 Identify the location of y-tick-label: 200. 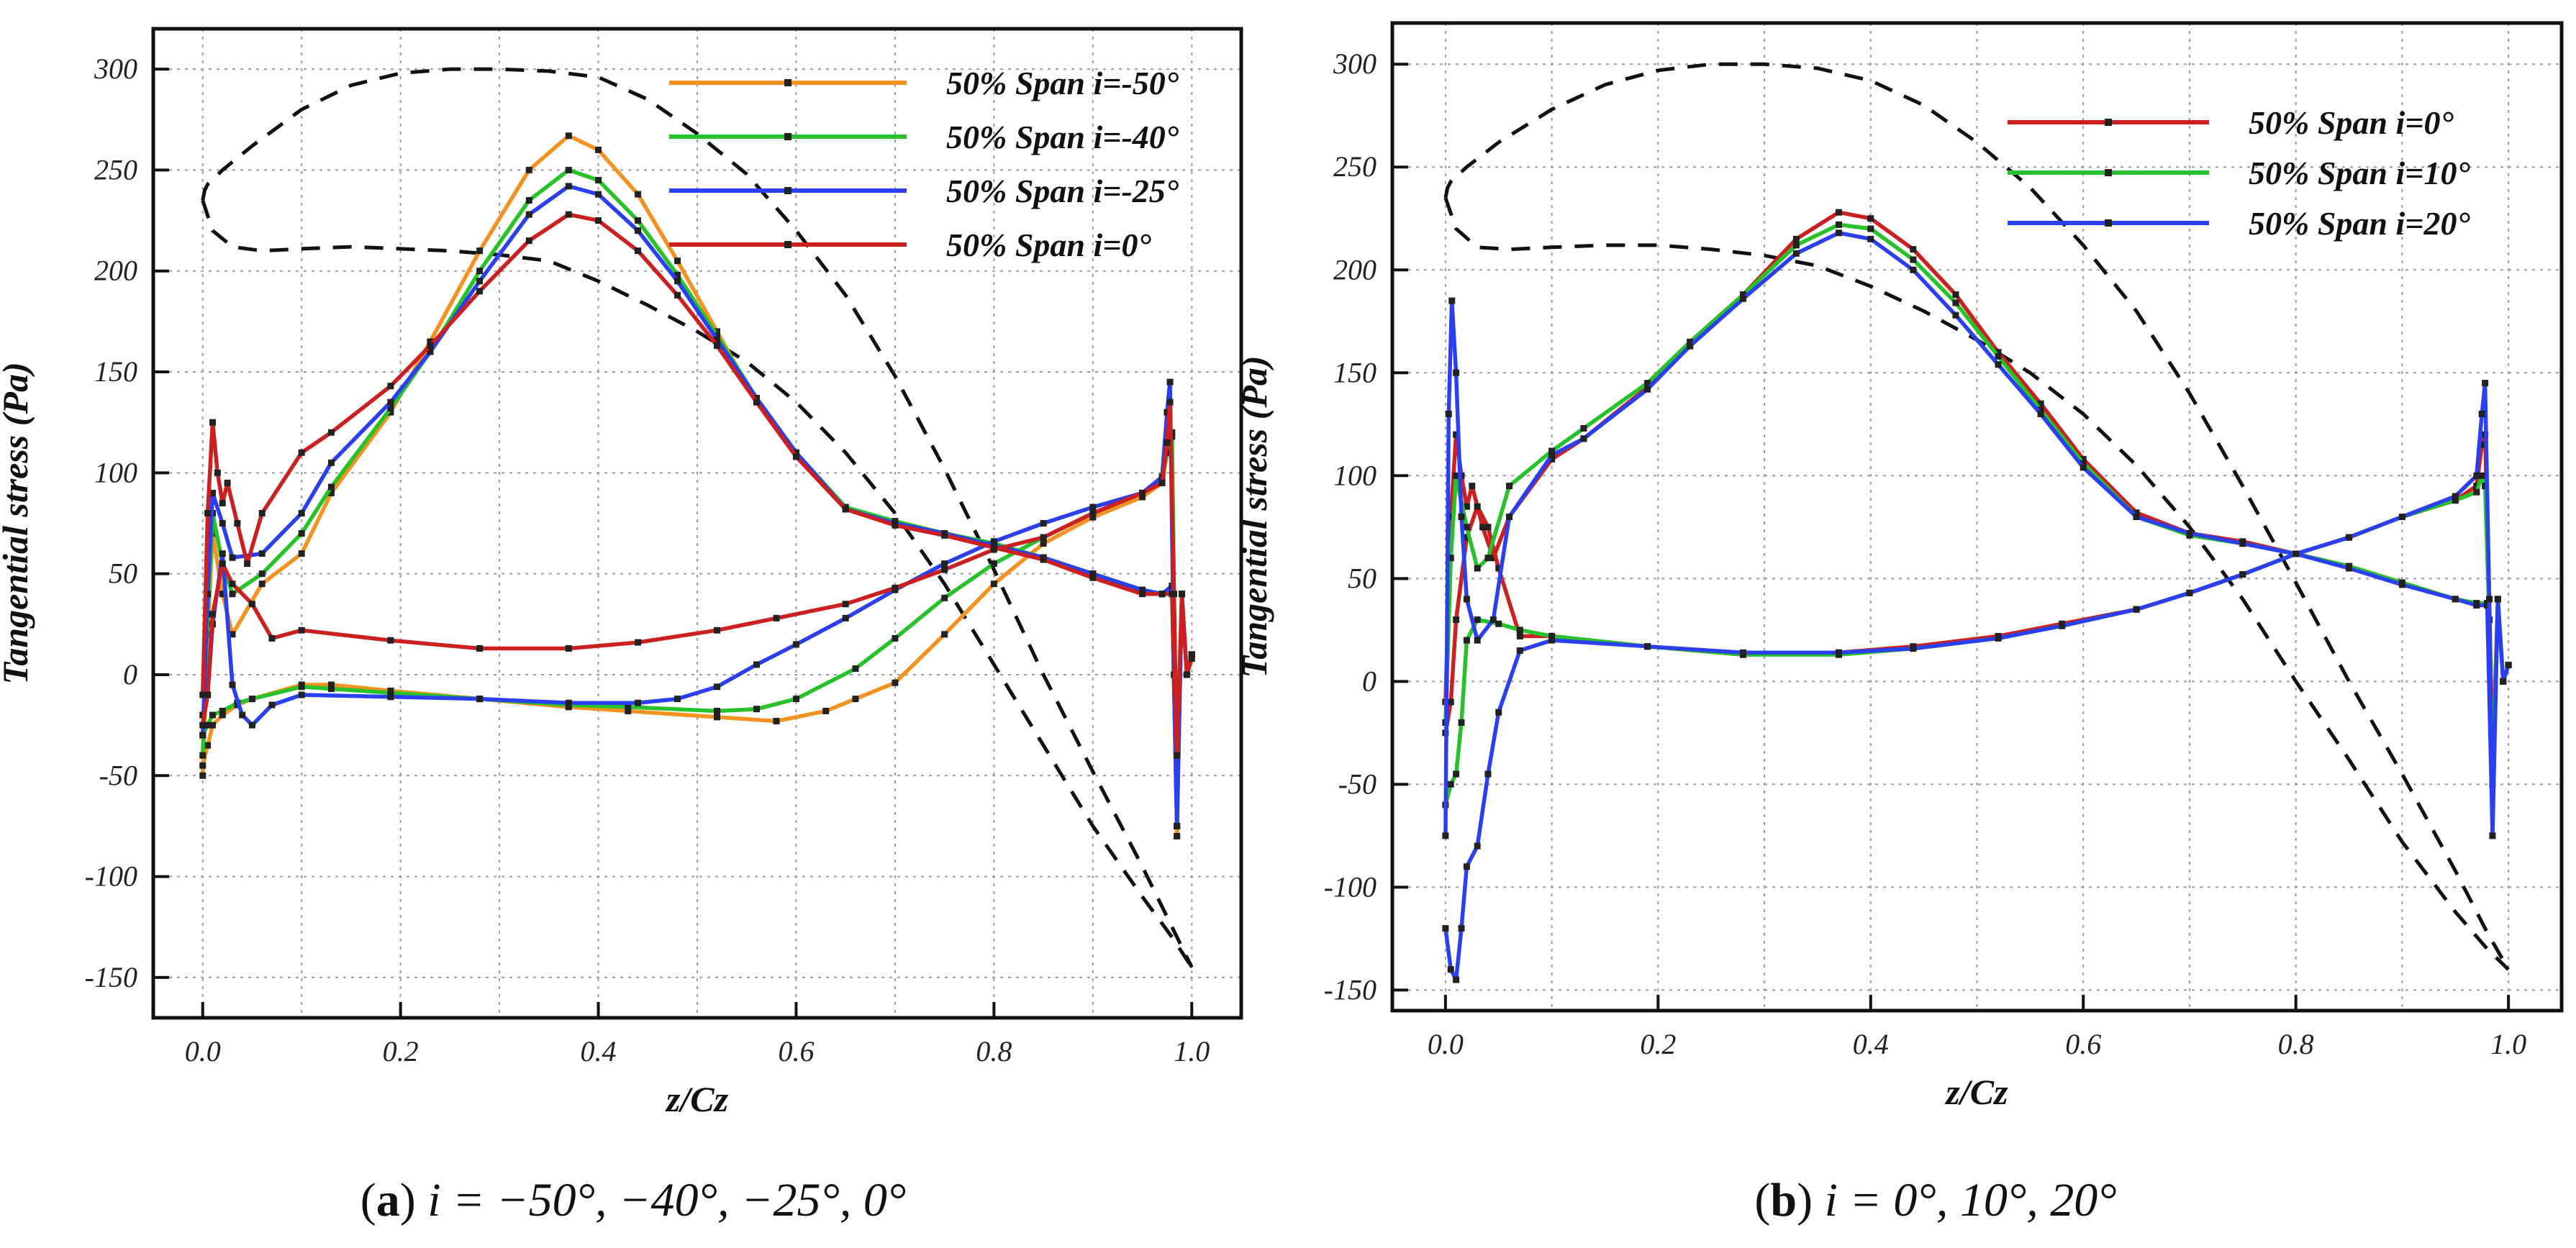
(116, 271).